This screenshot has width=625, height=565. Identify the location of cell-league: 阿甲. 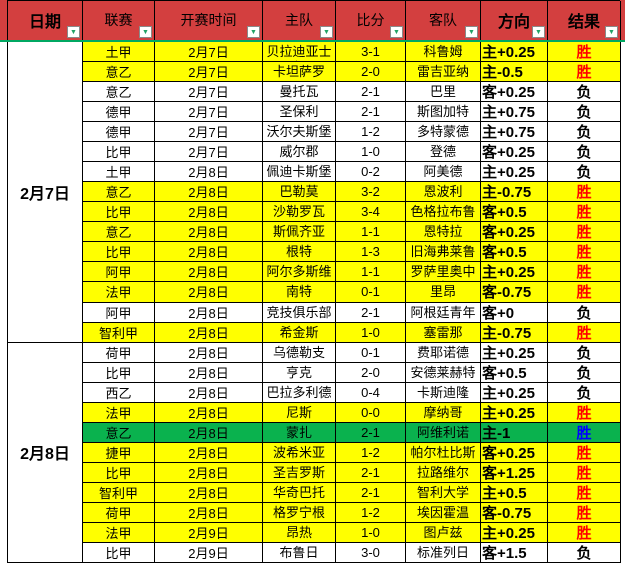
(119, 312).